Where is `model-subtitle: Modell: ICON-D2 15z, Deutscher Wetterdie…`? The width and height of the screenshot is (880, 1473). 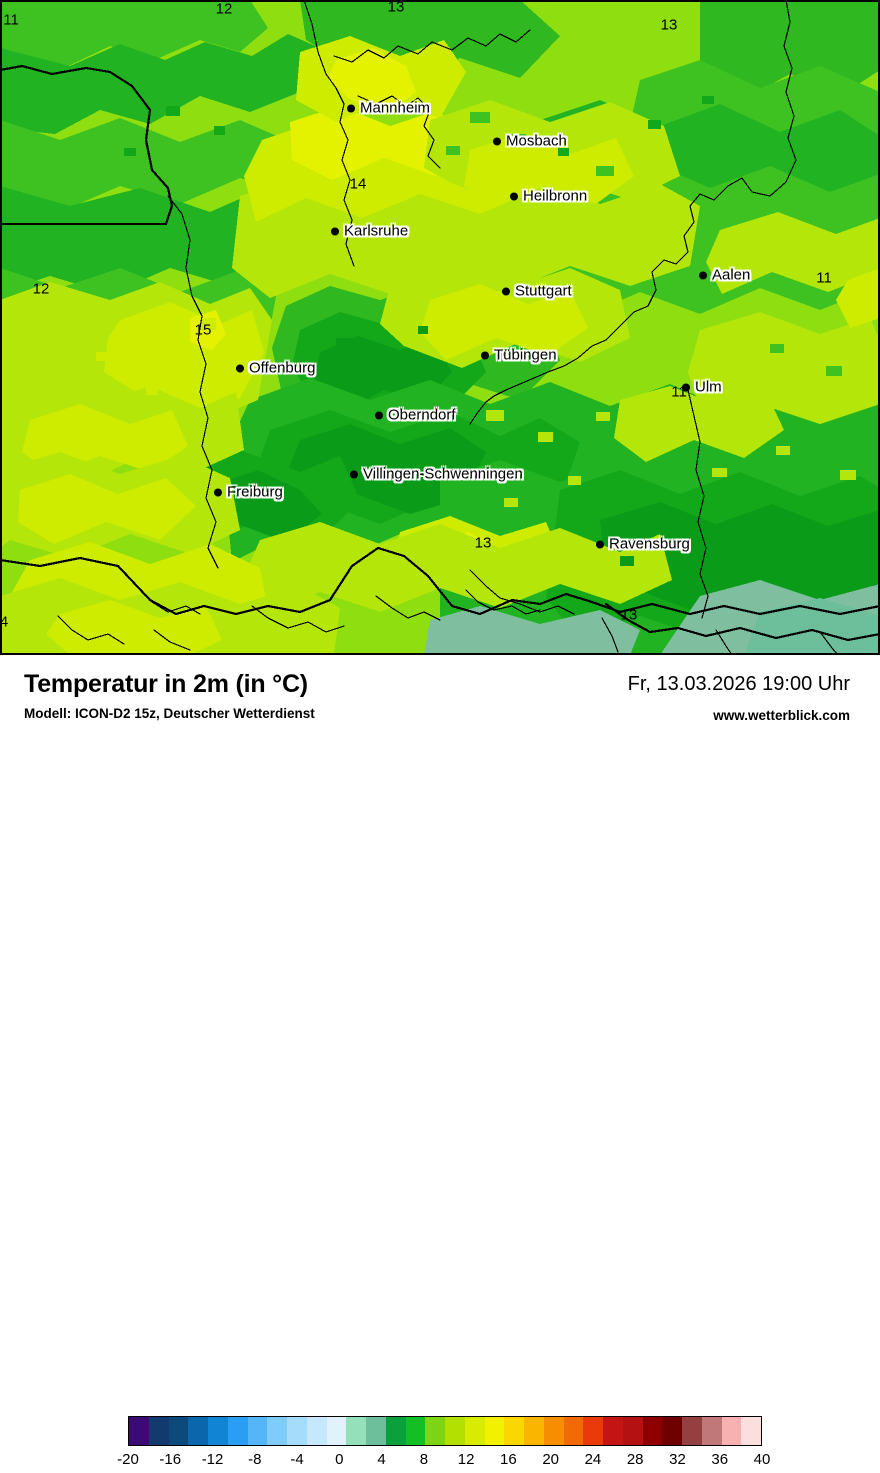
model-subtitle: Modell: ICON-D2 15z, Deutscher Wetterdie… is located at coordinates (169, 713).